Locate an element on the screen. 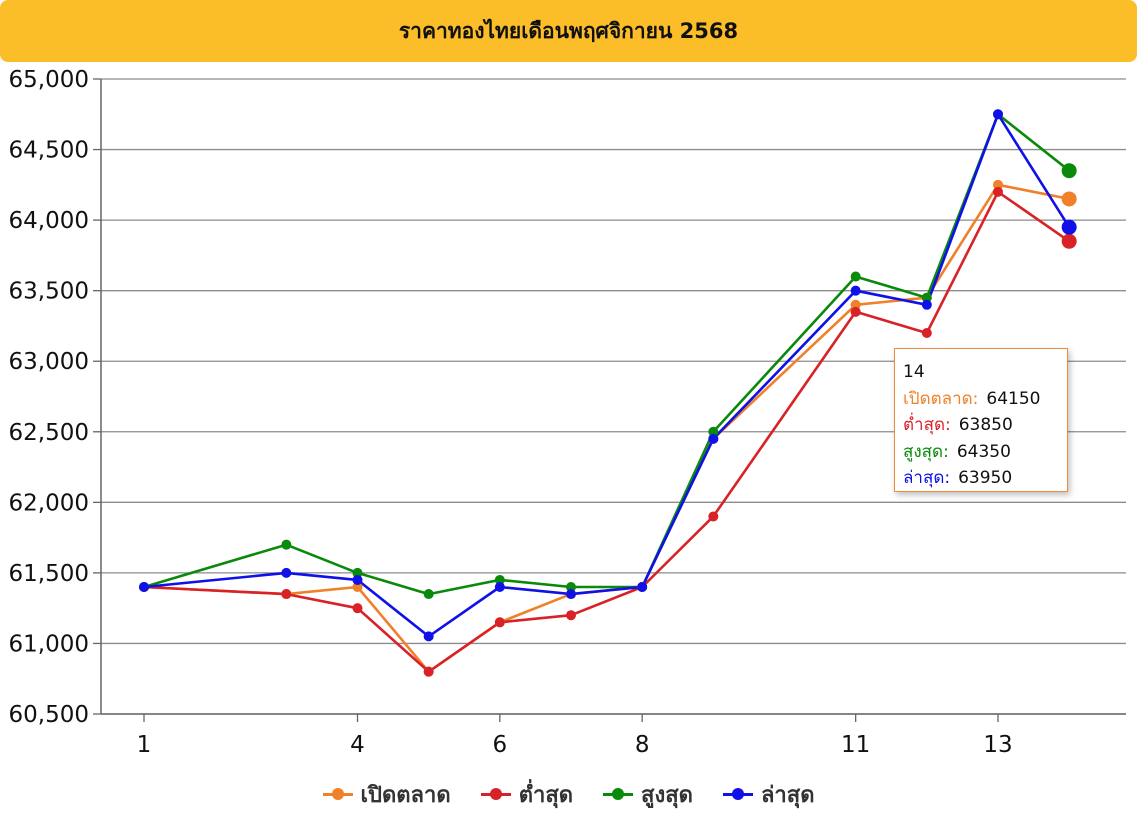 This screenshot has height=821, width=1137. x-tick-label: 13 is located at coordinates (997, 745).